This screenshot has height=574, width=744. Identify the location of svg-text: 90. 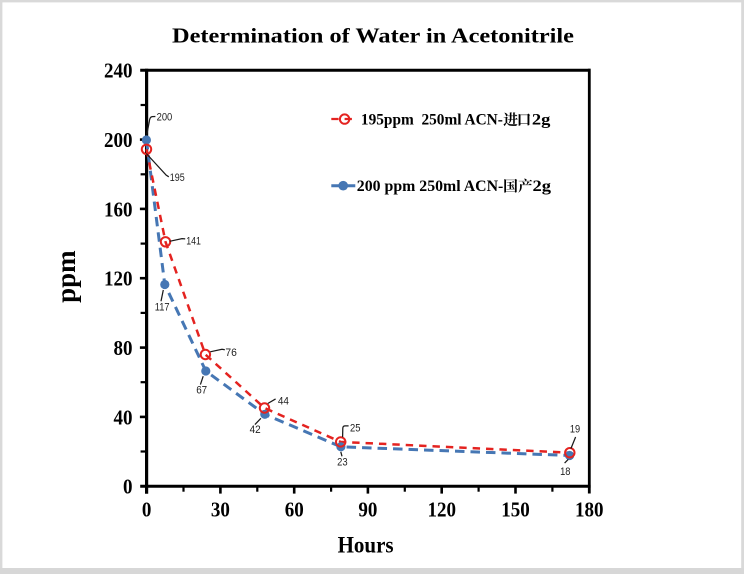
(367, 510).